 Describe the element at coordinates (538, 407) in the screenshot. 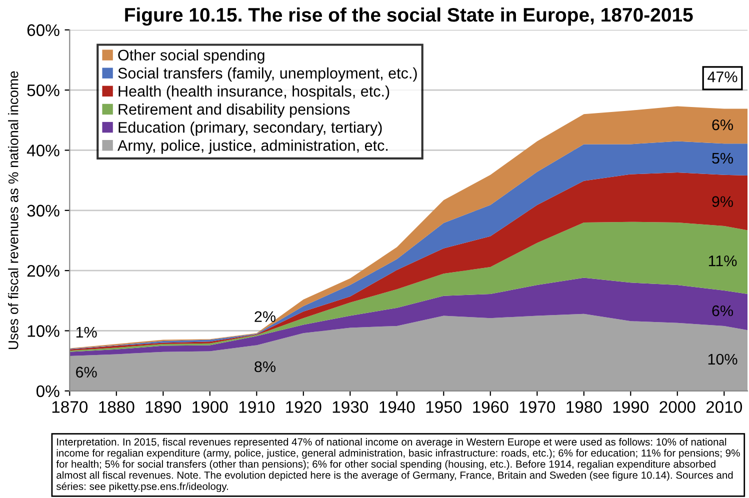

I see `x-tick-label: 1970` at that location.